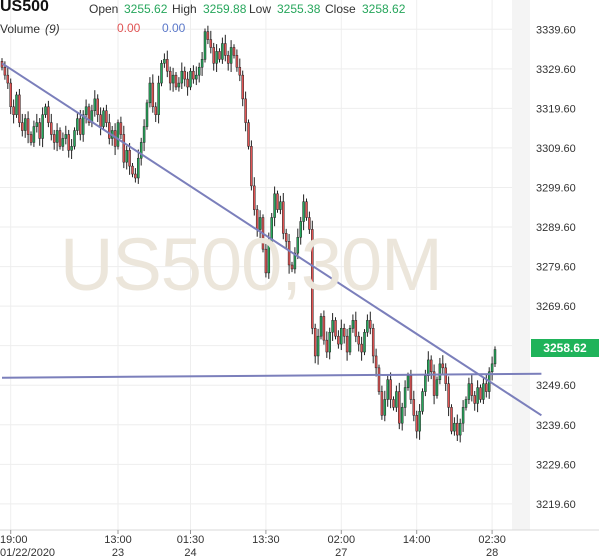 This screenshot has width=599, height=558. What do you see at coordinates (14, 540) in the screenshot?
I see `time-tick-label: 19:00` at bounding box center [14, 540].